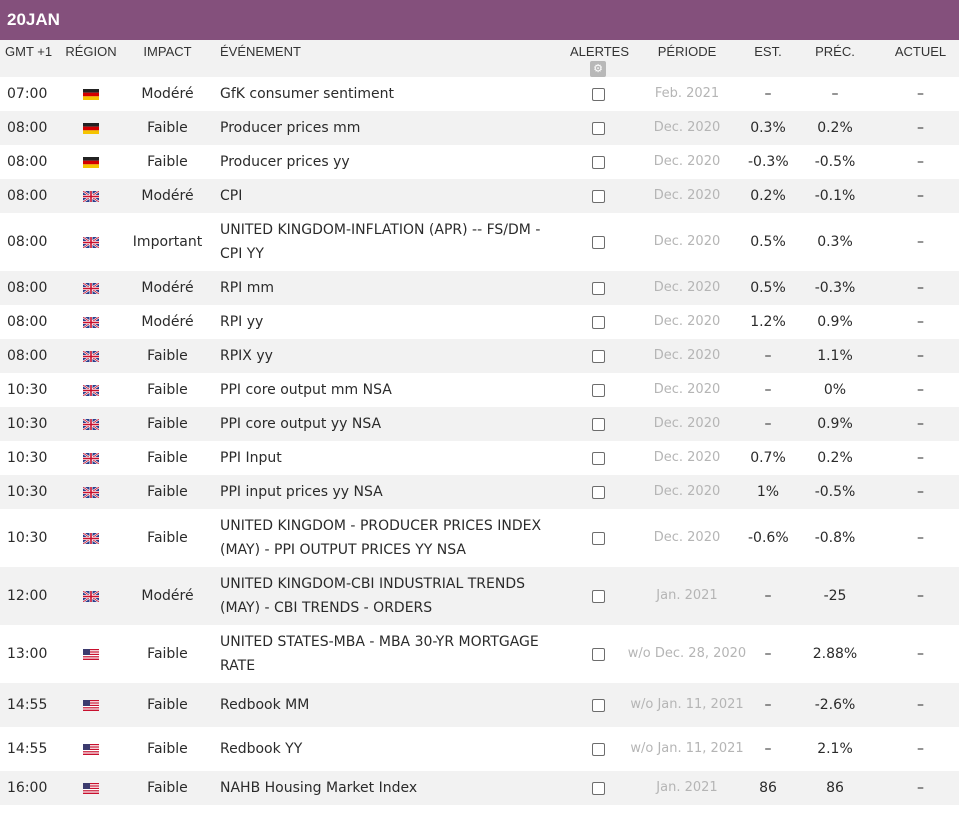  Describe the element at coordinates (29, 58) in the screenshot. I see `col-header-gmt: GMT +1` at that location.